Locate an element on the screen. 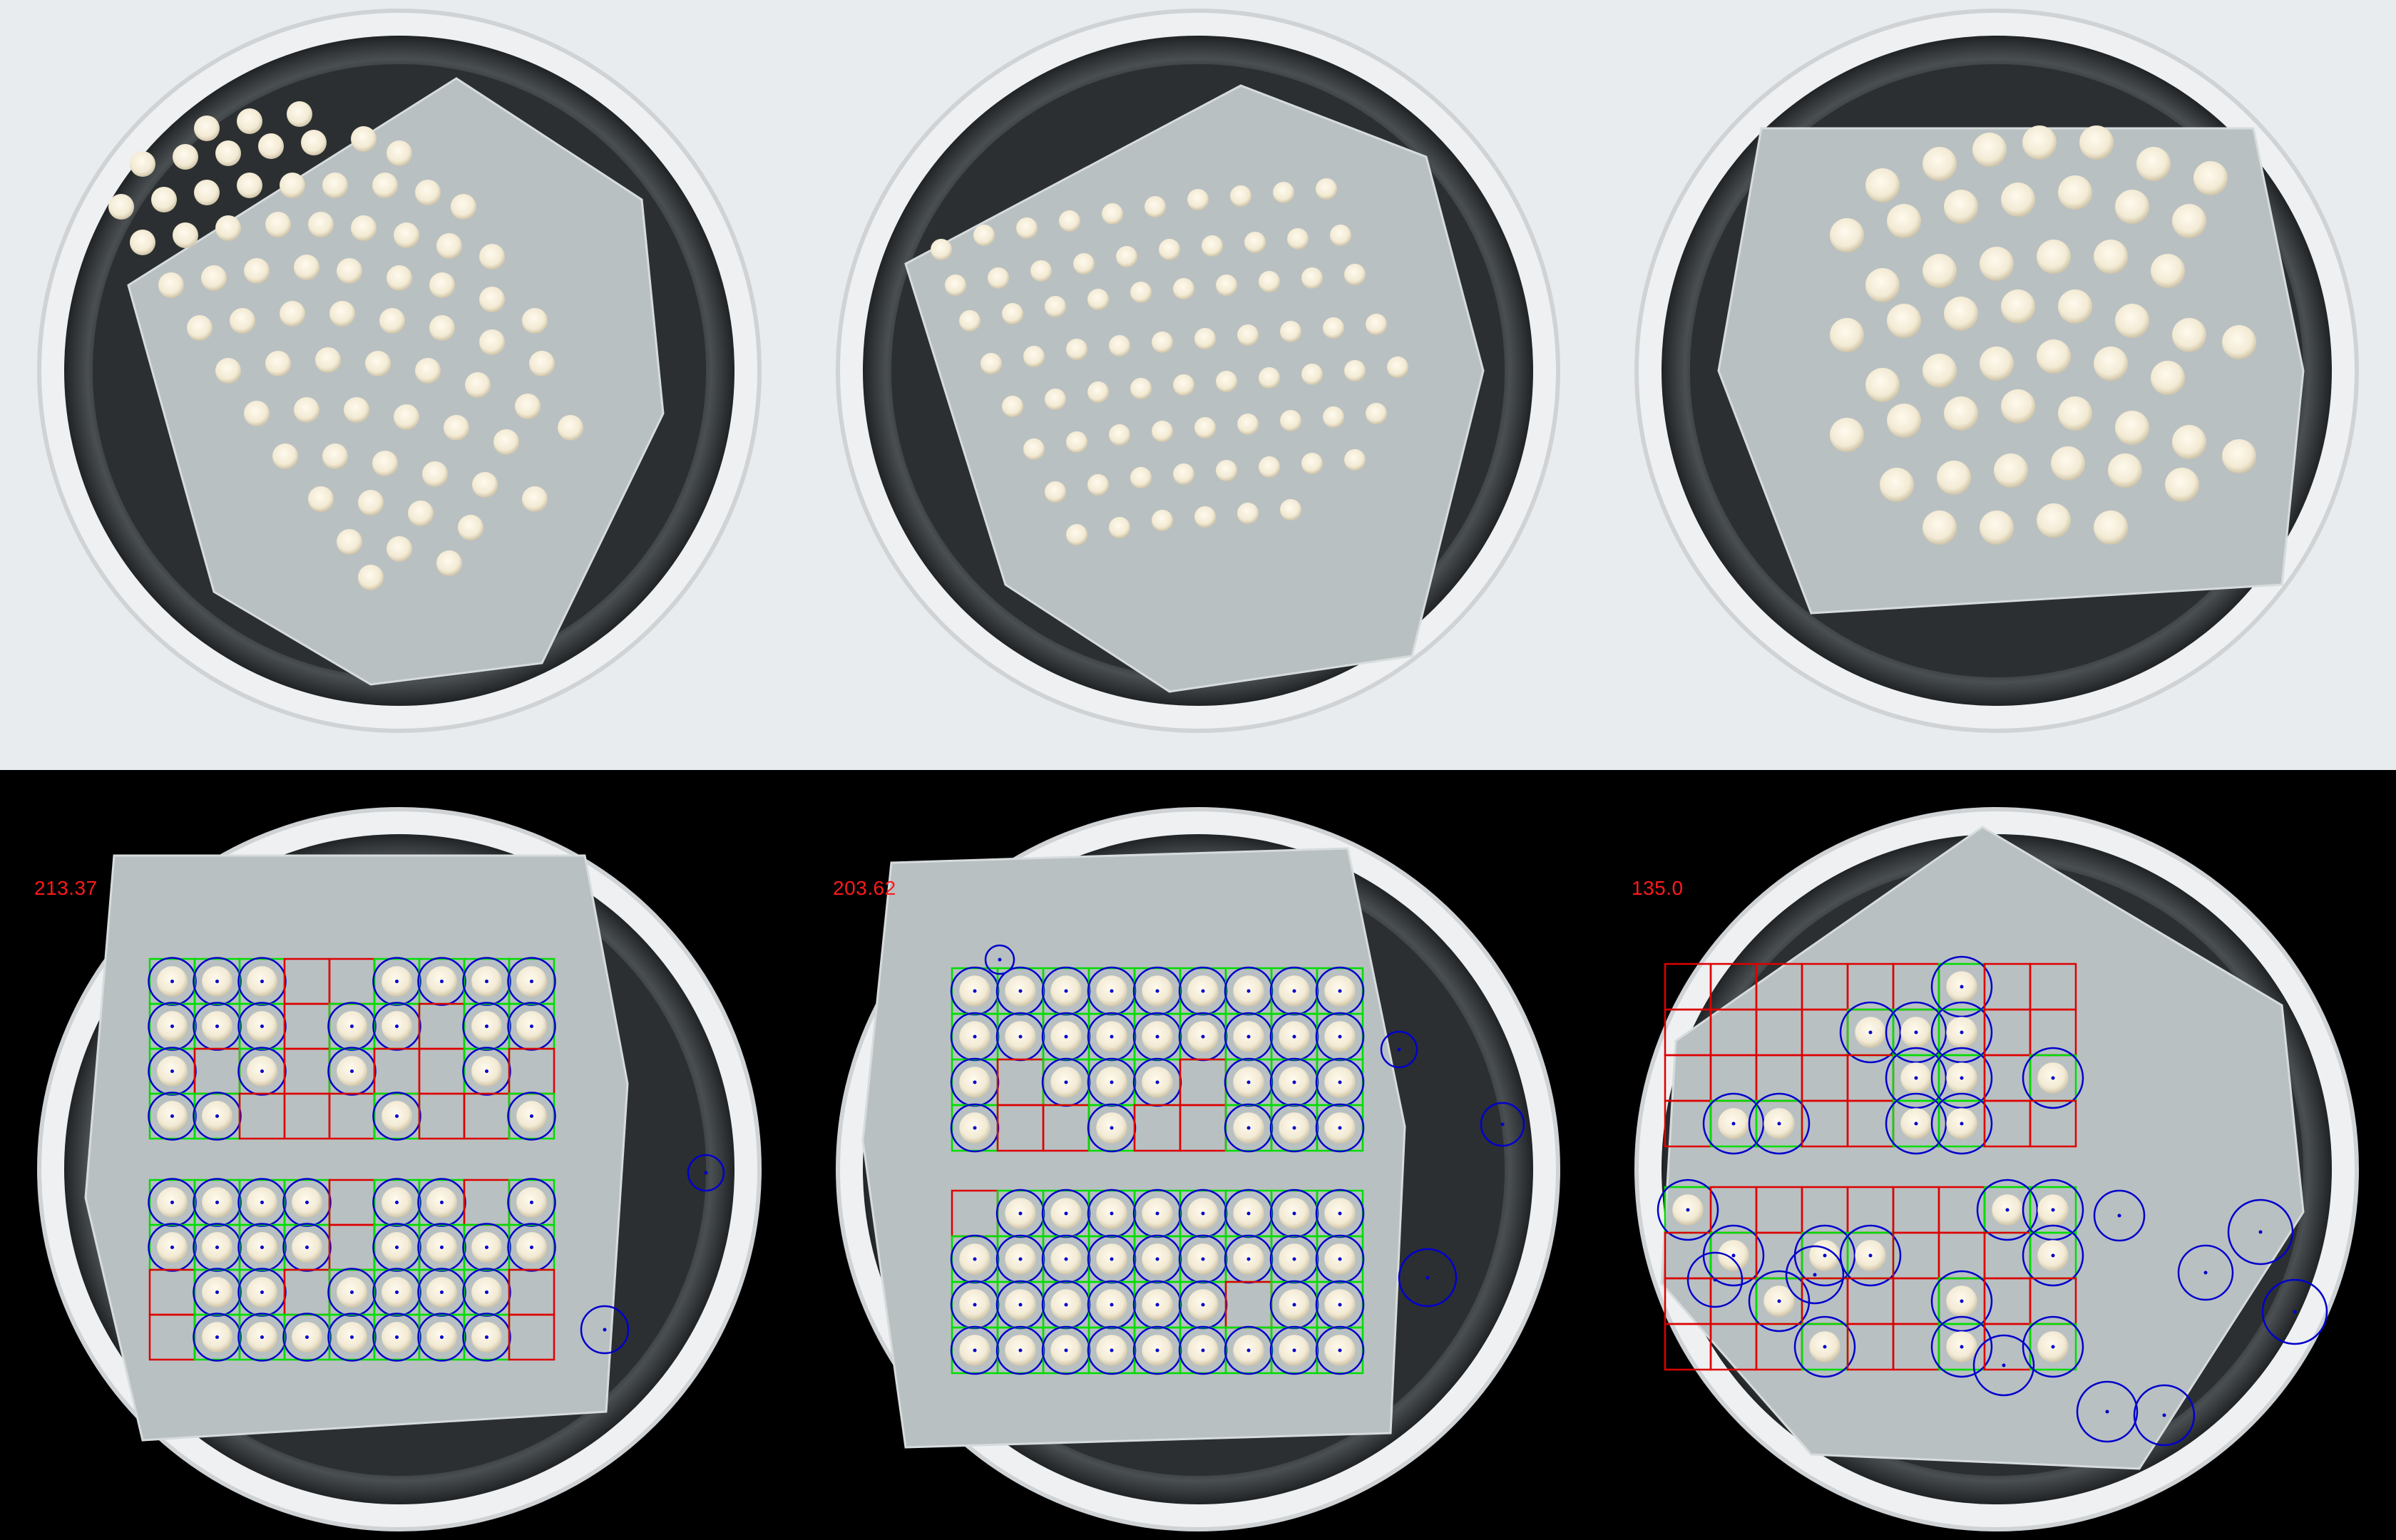 This screenshot has width=2396, height=1540. grid-cell-detected is located at coordinates (532, 1116).